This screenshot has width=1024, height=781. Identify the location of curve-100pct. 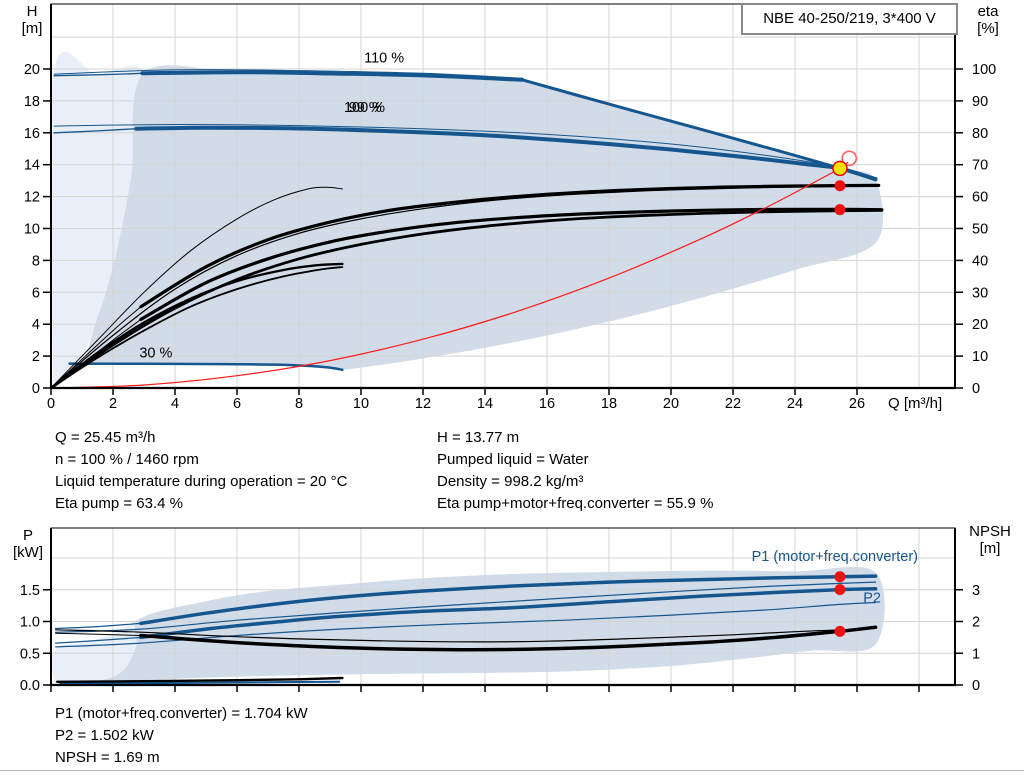
(506, 153).